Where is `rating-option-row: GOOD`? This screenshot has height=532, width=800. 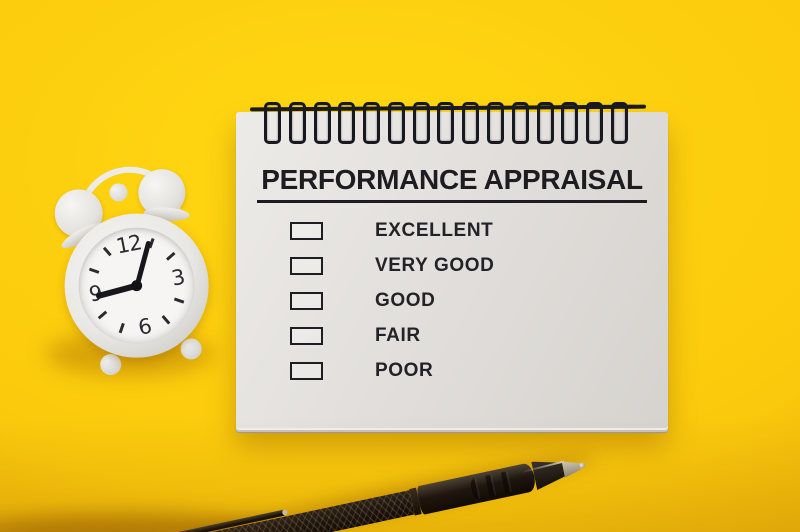
rating-option-row: GOOD is located at coordinates (392, 300).